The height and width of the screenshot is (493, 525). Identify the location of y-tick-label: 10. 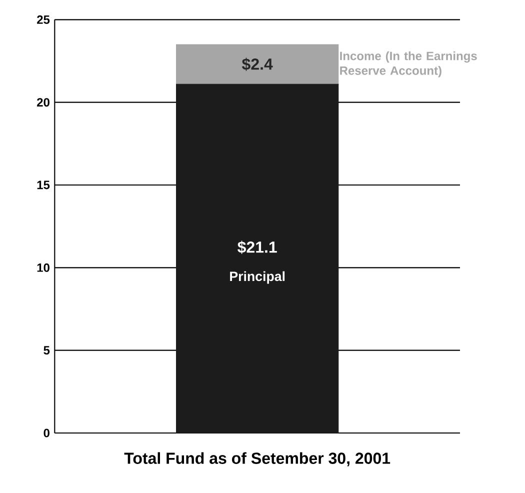
(43, 267).